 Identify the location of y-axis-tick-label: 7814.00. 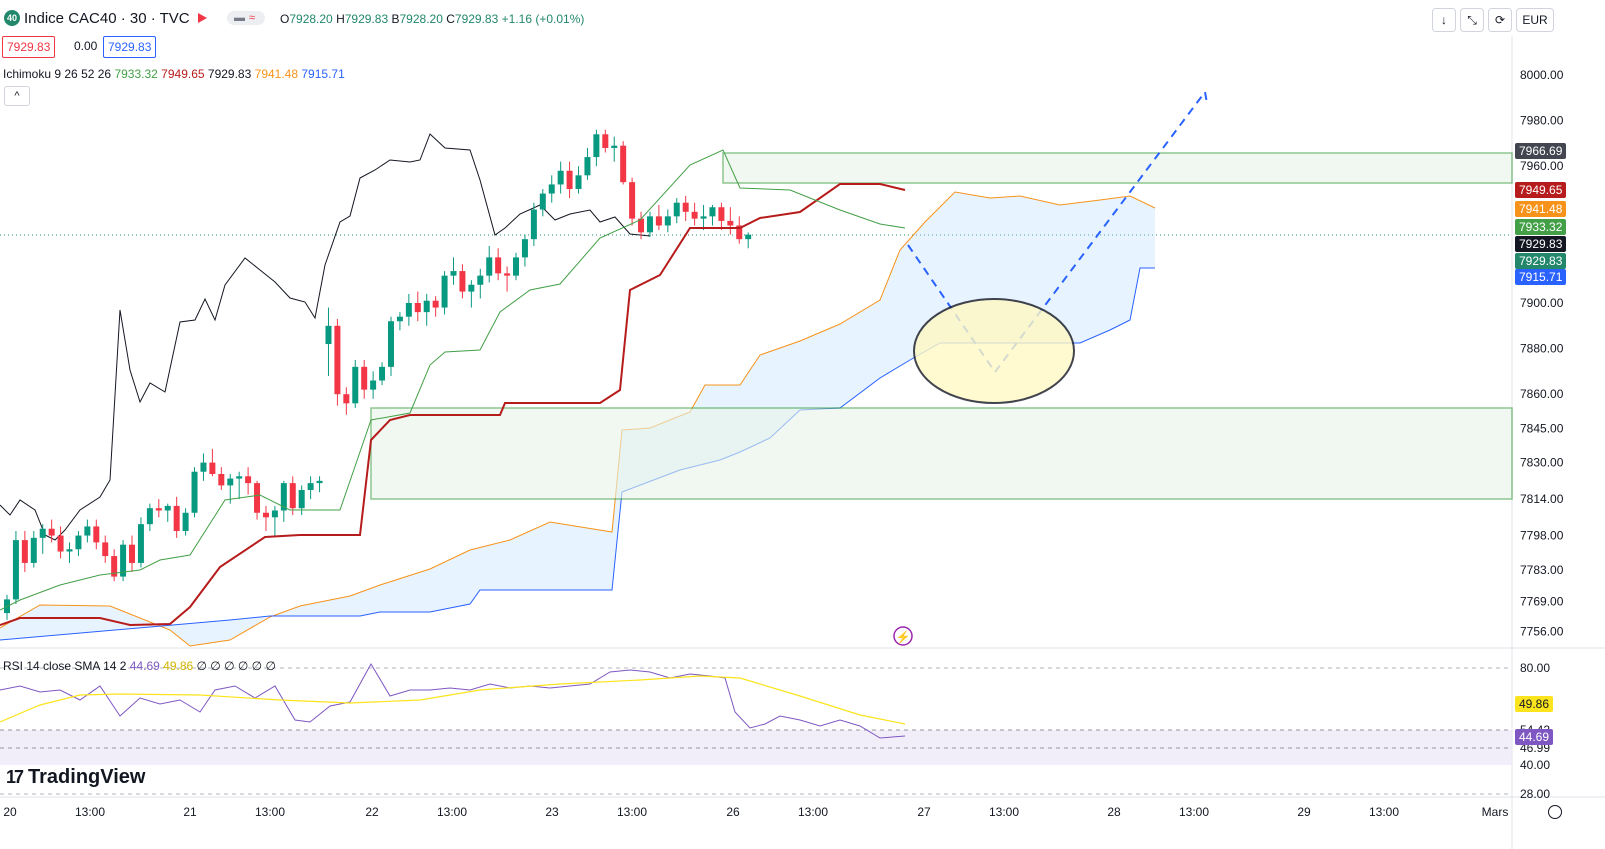
(1542, 499).